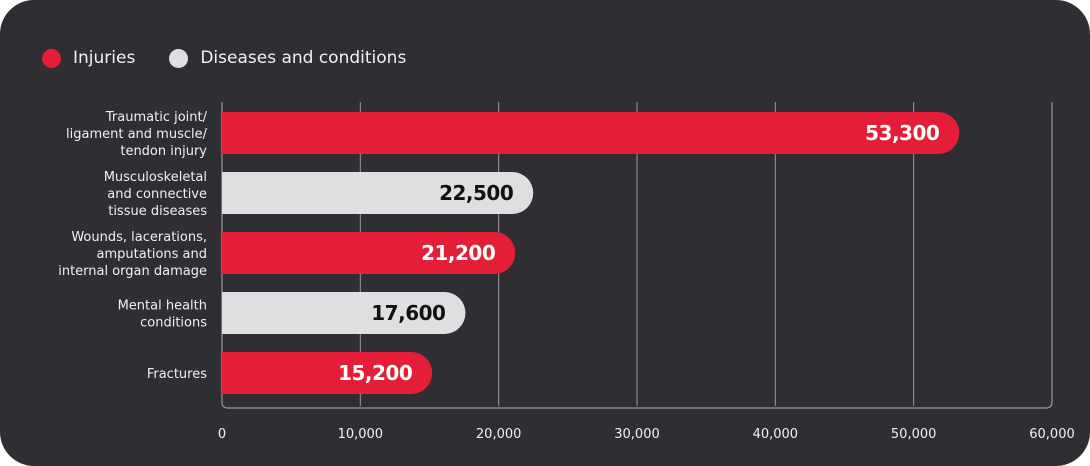  Describe the element at coordinates (902, 133) in the screenshot. I see `bar-value-label: 53,300` at that location.